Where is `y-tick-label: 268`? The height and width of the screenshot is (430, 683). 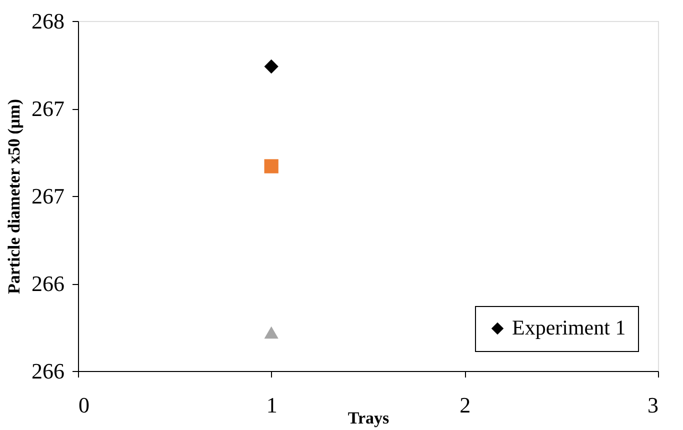 y-tick-label: 268 is located at coordinates (48, 21).